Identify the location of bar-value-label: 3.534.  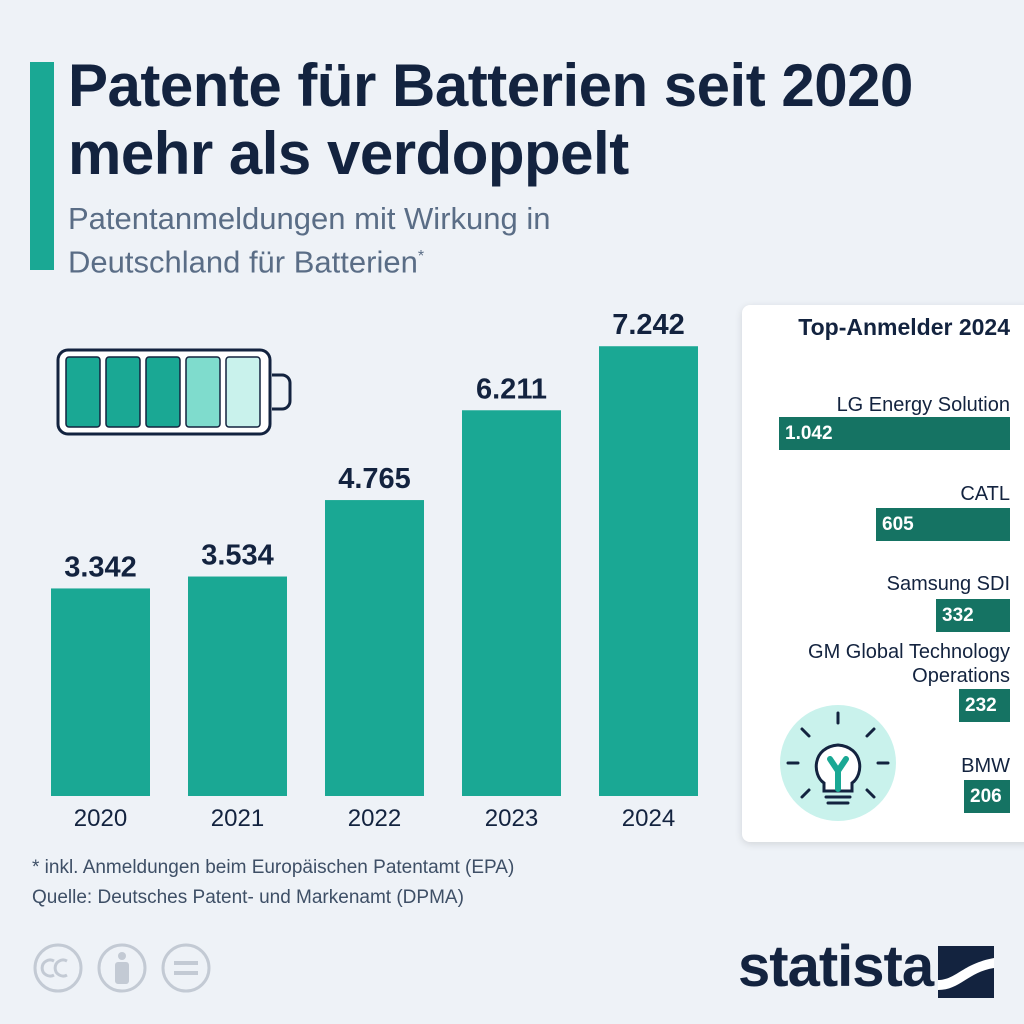
(237, 556).